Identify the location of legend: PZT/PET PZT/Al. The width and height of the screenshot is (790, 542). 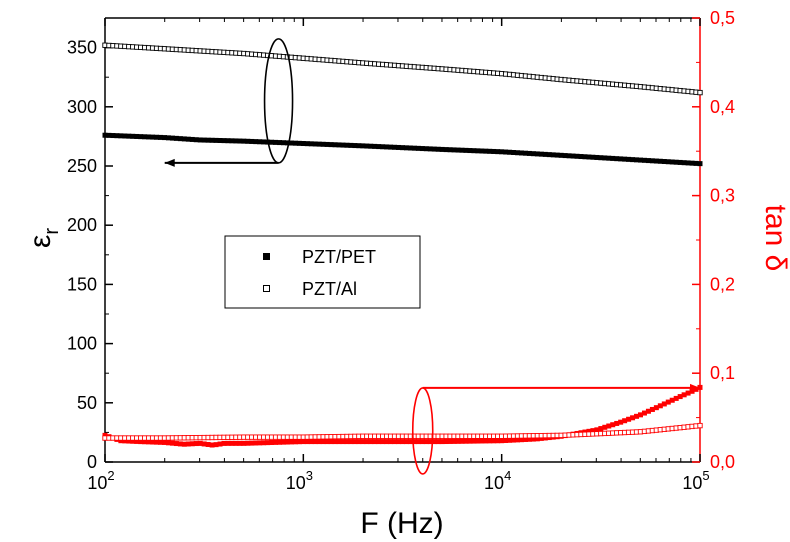
(322, 272).